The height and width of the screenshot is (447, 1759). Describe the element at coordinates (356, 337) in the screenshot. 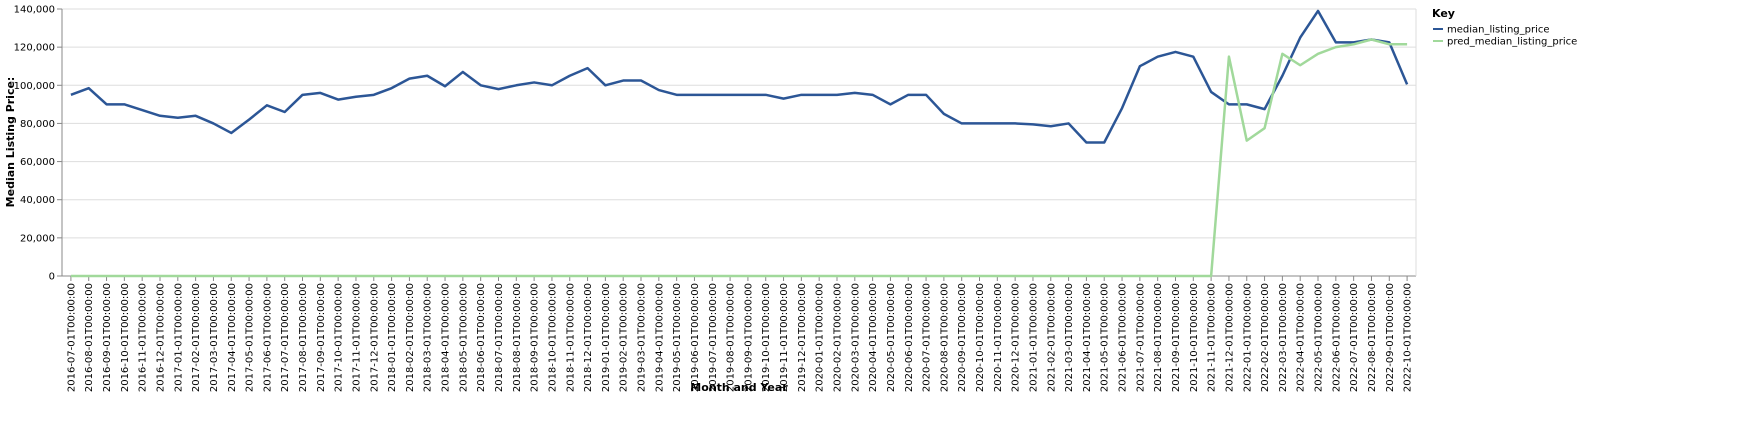

I see `x-tick-label: 2017-11-01T00:00:00` at that location.